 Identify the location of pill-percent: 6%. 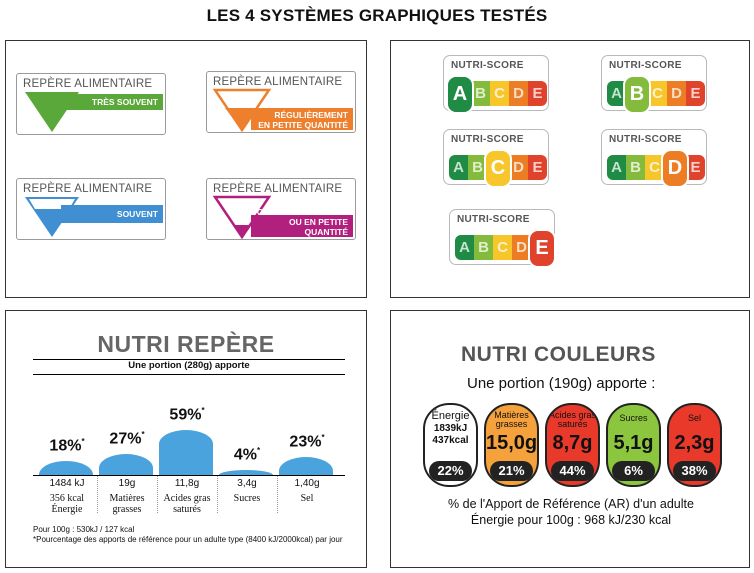
(633, 471).